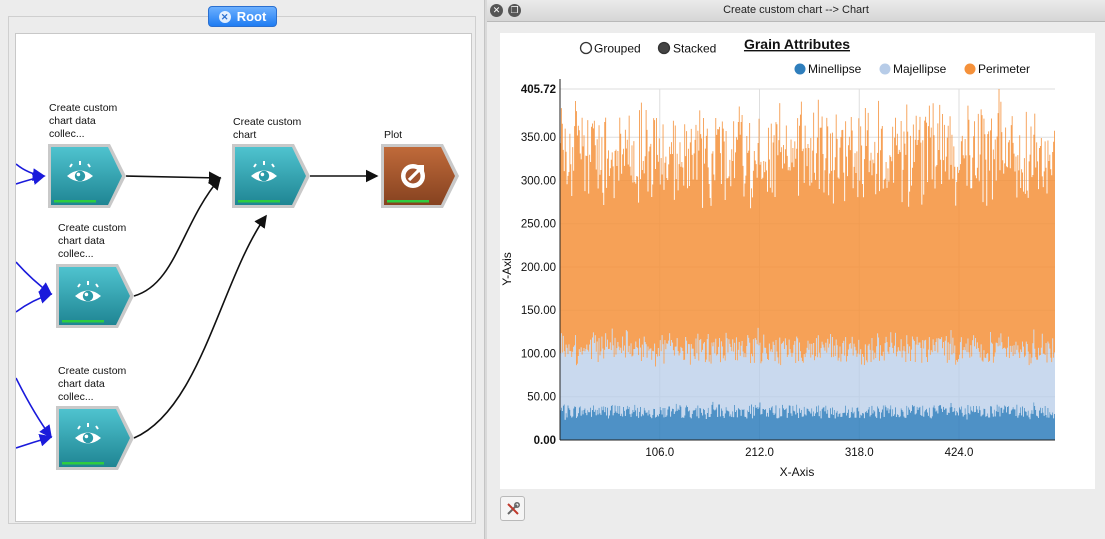 The image size is (1105, 539). I want to click on legend-item: Majellipse, so click(913, 69).